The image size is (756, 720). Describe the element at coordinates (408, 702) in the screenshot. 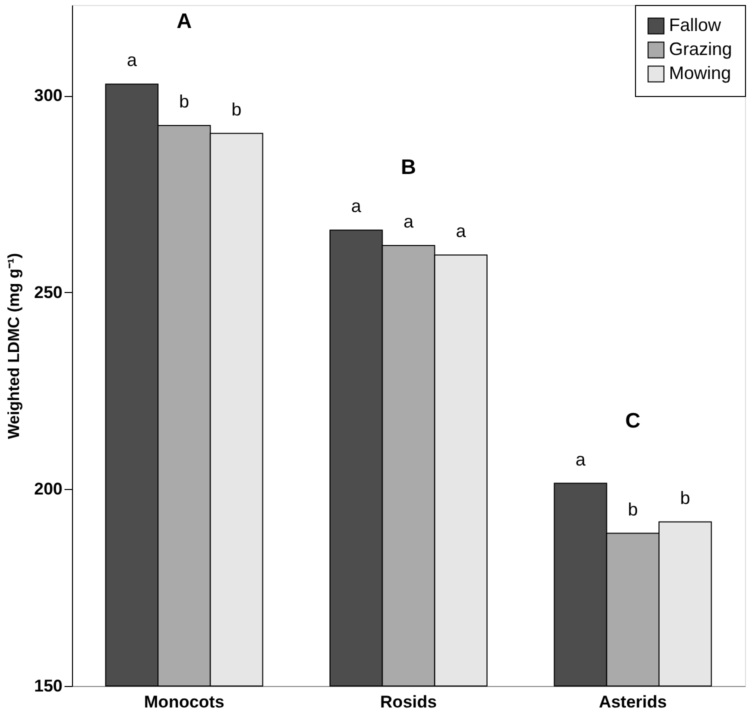

I see `x-tick-label: Rosids` at that location.